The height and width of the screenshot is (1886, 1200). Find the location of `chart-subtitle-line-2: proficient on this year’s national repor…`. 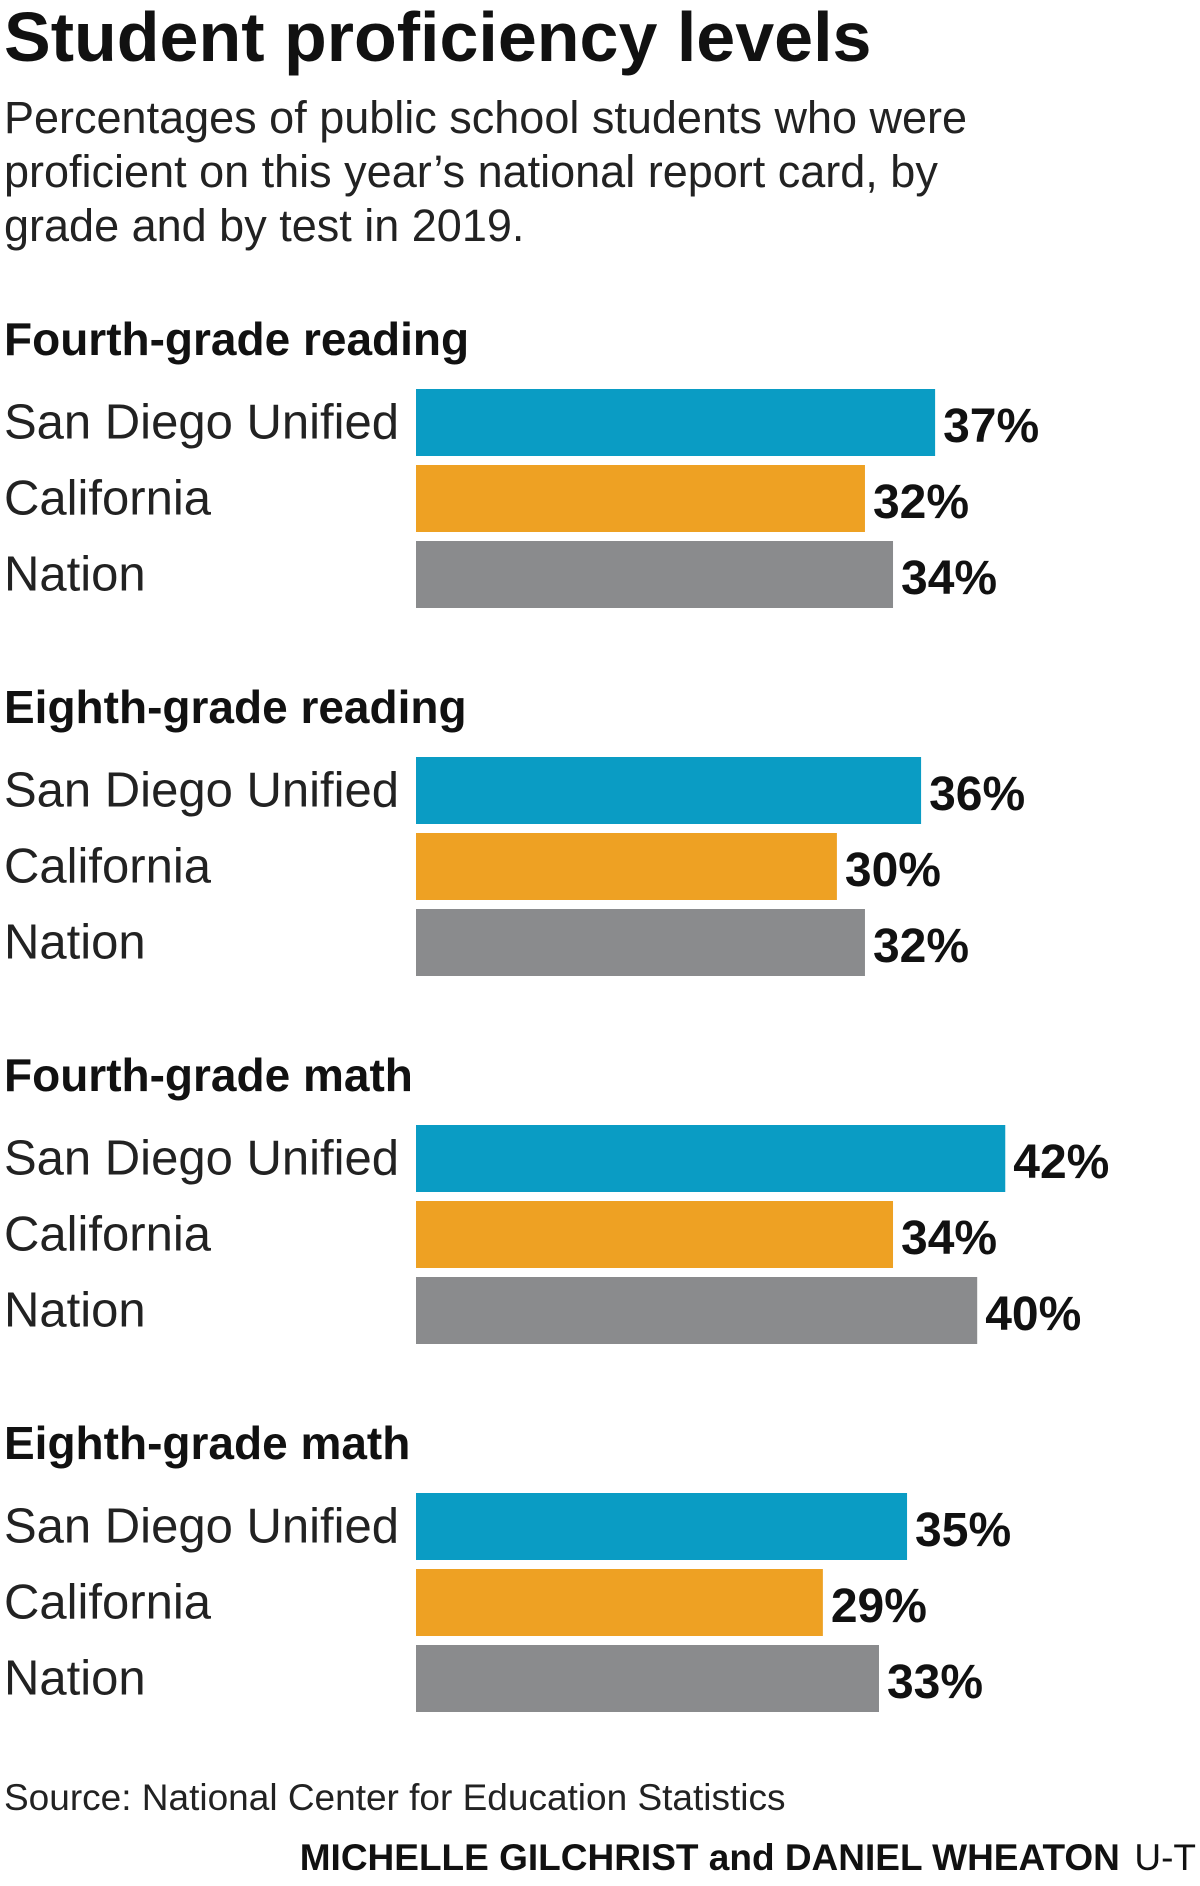

chart-subtitle-line-2: proficient on this year’s national repor… is located at coordinates (471, 171).